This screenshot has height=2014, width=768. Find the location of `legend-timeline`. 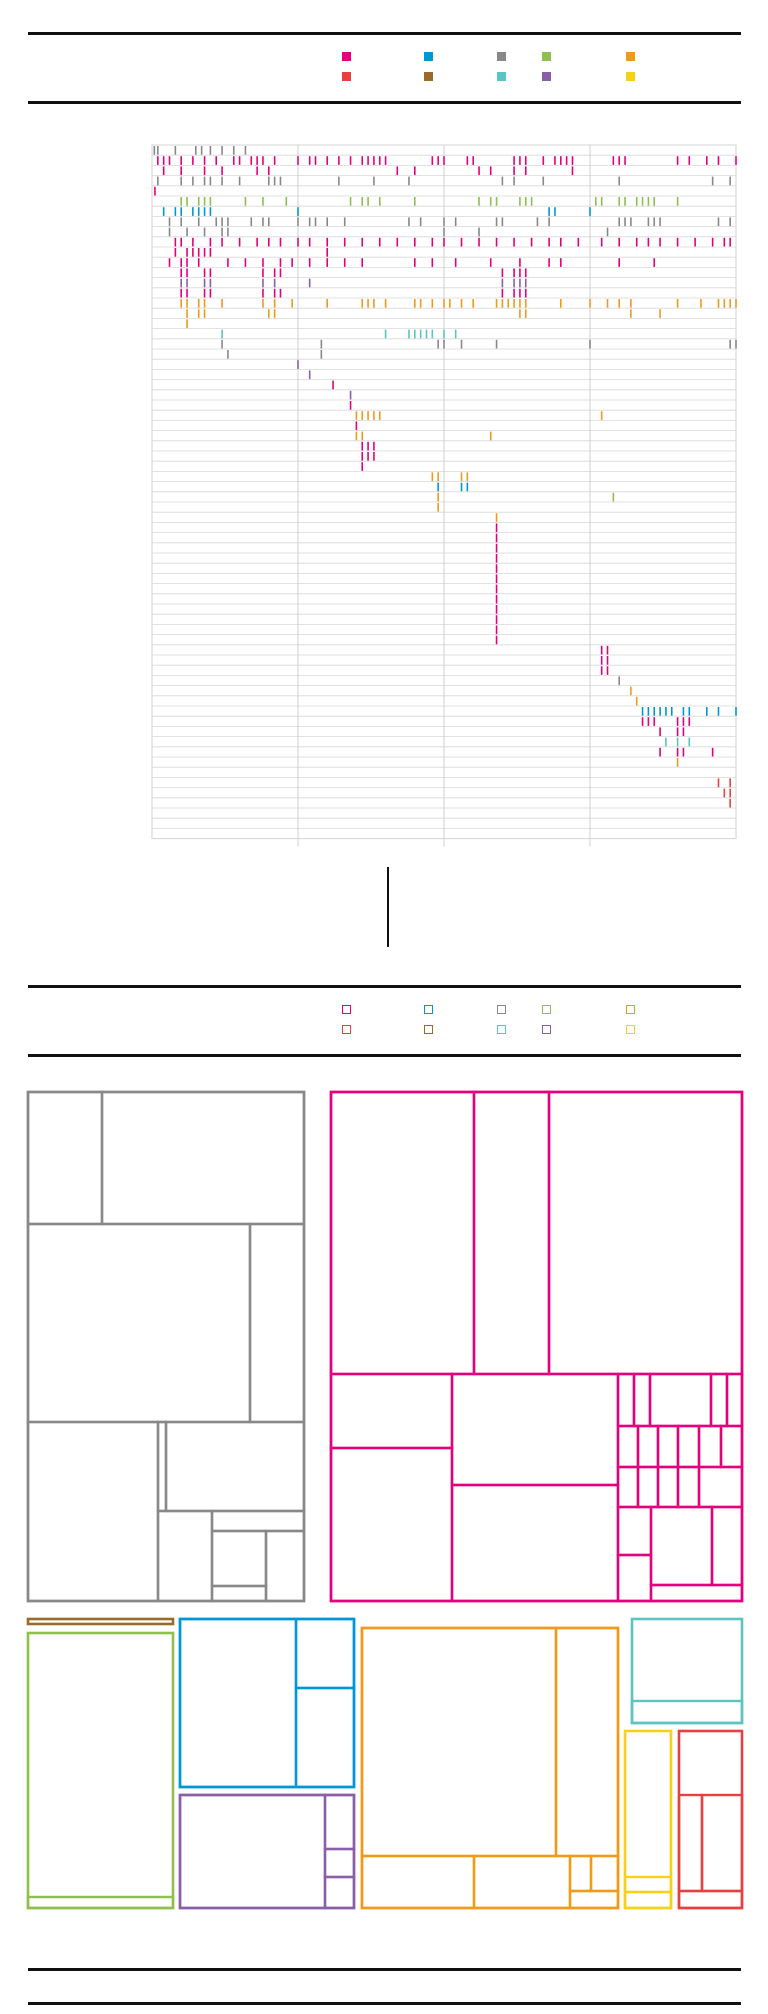

legend-timeline is located at coordinates (384, 62).